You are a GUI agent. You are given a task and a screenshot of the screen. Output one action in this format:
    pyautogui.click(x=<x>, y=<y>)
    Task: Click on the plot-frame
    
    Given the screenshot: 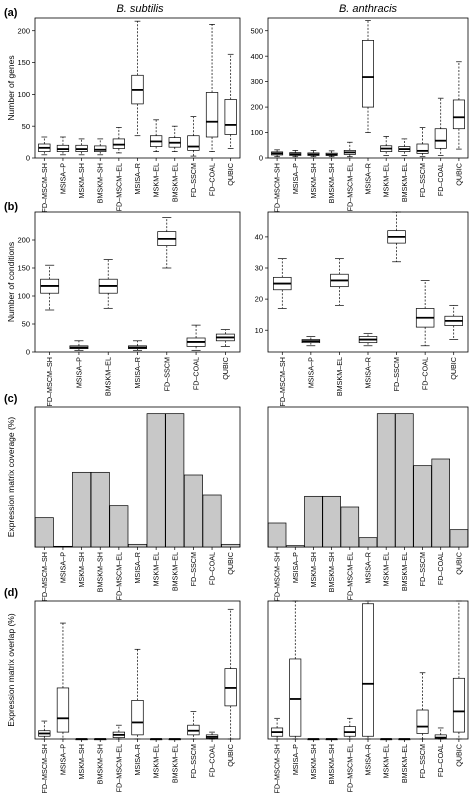 What is the action you would take?
    pyautogui.click(x=137, y=282)
    